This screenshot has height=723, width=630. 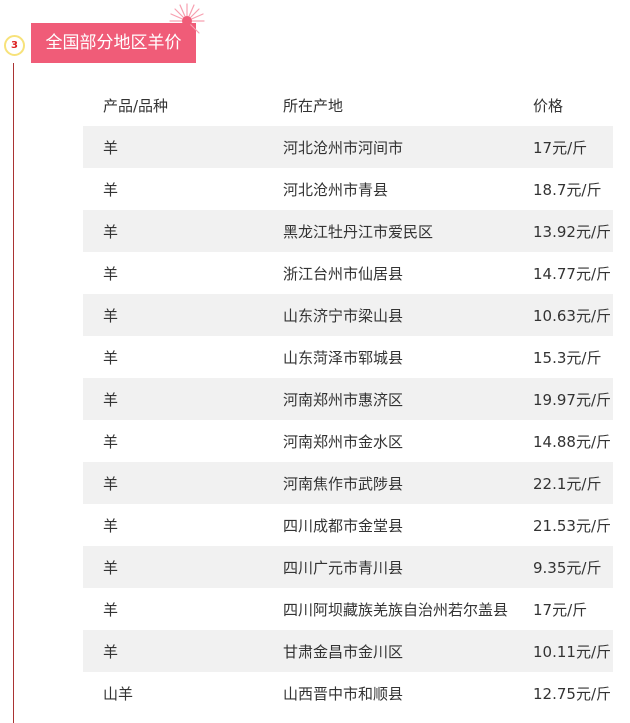 I want to click on cell-price: 10.11元/斤, so click(x=572, y=651).